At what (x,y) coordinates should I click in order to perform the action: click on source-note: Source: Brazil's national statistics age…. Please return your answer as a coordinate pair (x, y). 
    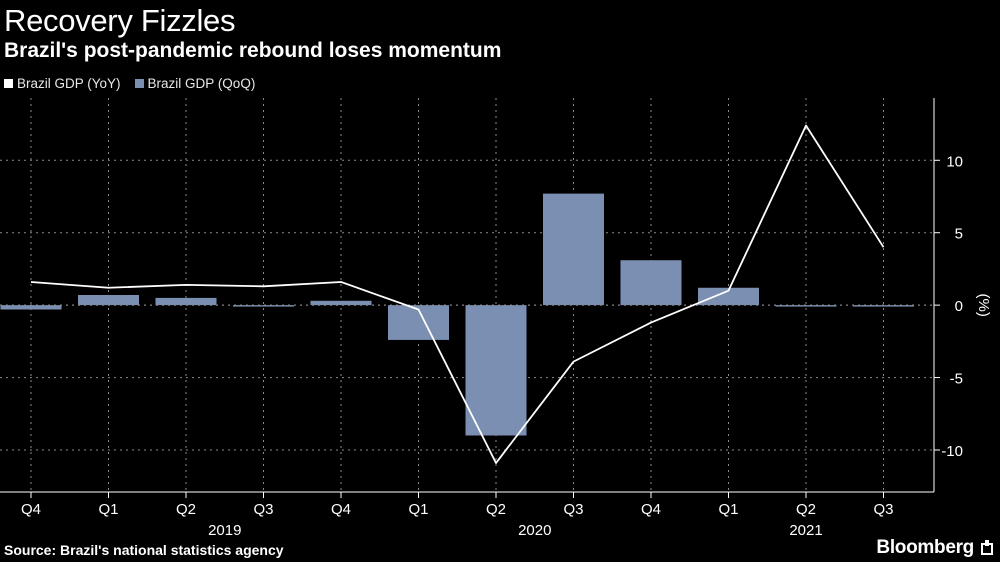
    Looking at the image, I should click on (144, 550).